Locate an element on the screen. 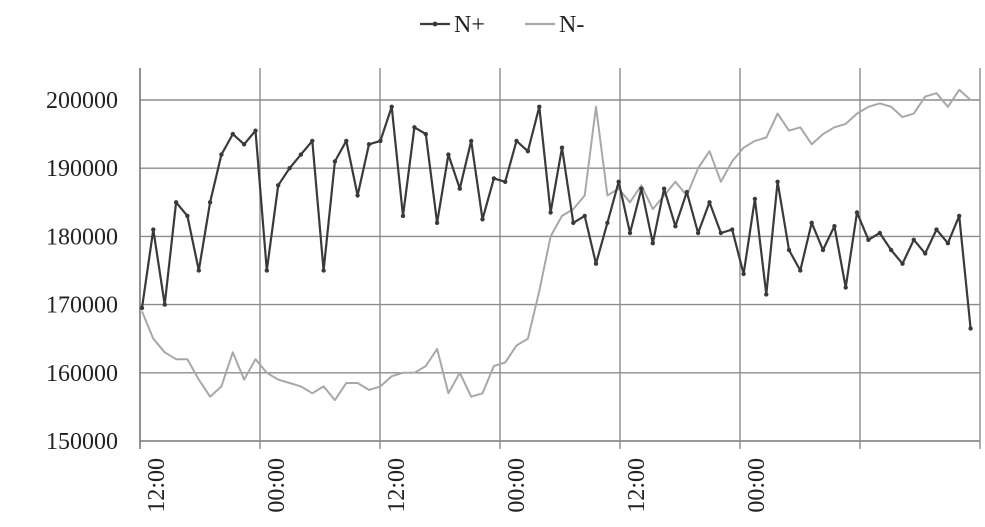  y-axis-ticks: 150000 160000 170000 180000 190000 200000 is located at coordinates (82, 271).